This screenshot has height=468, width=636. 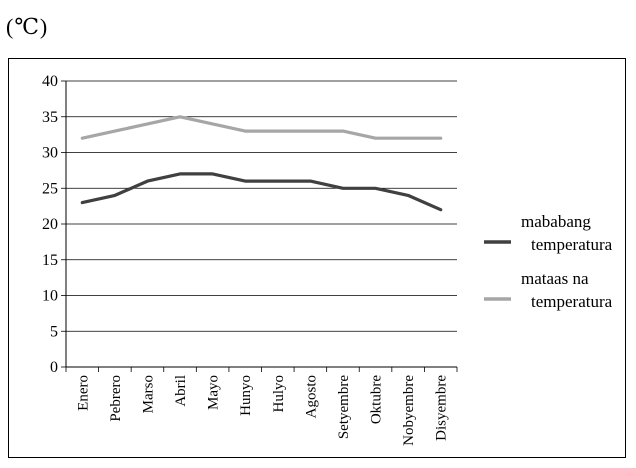 What do you see at coordinates (54, 331) in the screenshot?
I see `y-tick-label: 5` at bounding box center [54, 331].